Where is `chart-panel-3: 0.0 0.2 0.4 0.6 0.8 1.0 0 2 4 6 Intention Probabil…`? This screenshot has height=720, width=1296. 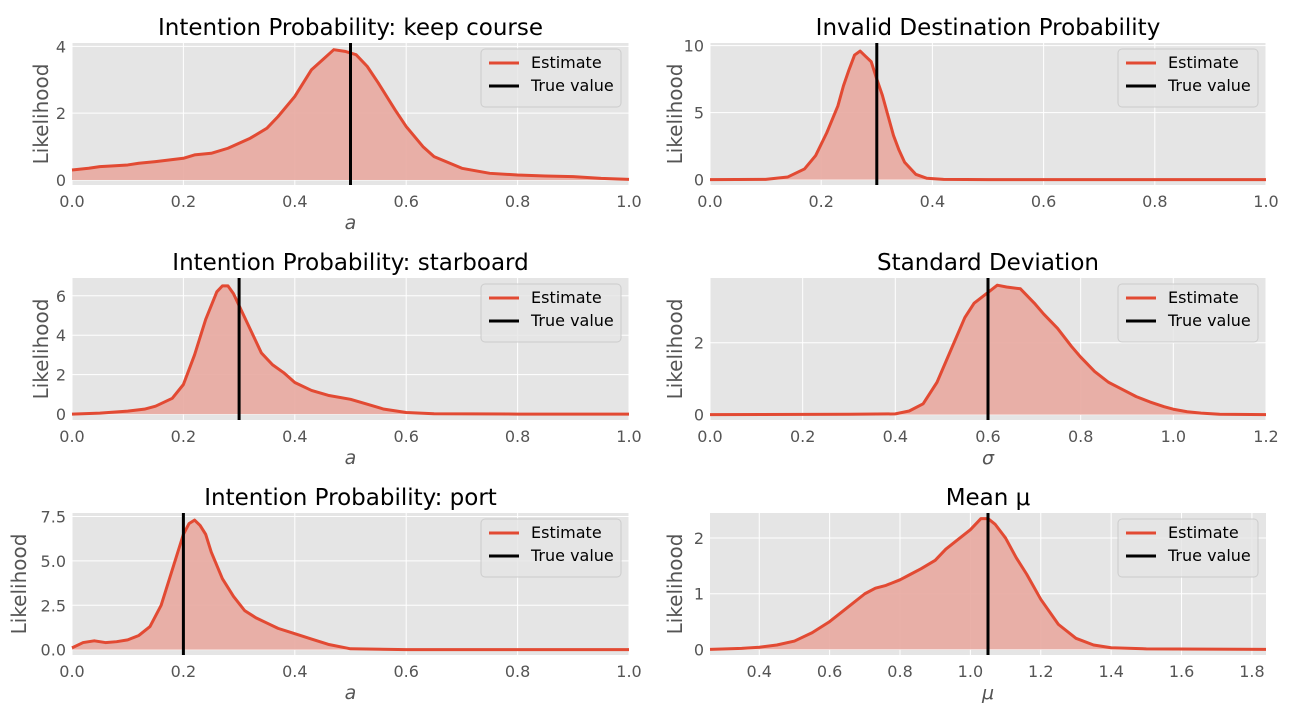
chart-panel-3: 0.0 0.2 0.4 0.6 0.8 1.0 0 2 4 6 Intention Probabil… is located at coordinates (335, 359).